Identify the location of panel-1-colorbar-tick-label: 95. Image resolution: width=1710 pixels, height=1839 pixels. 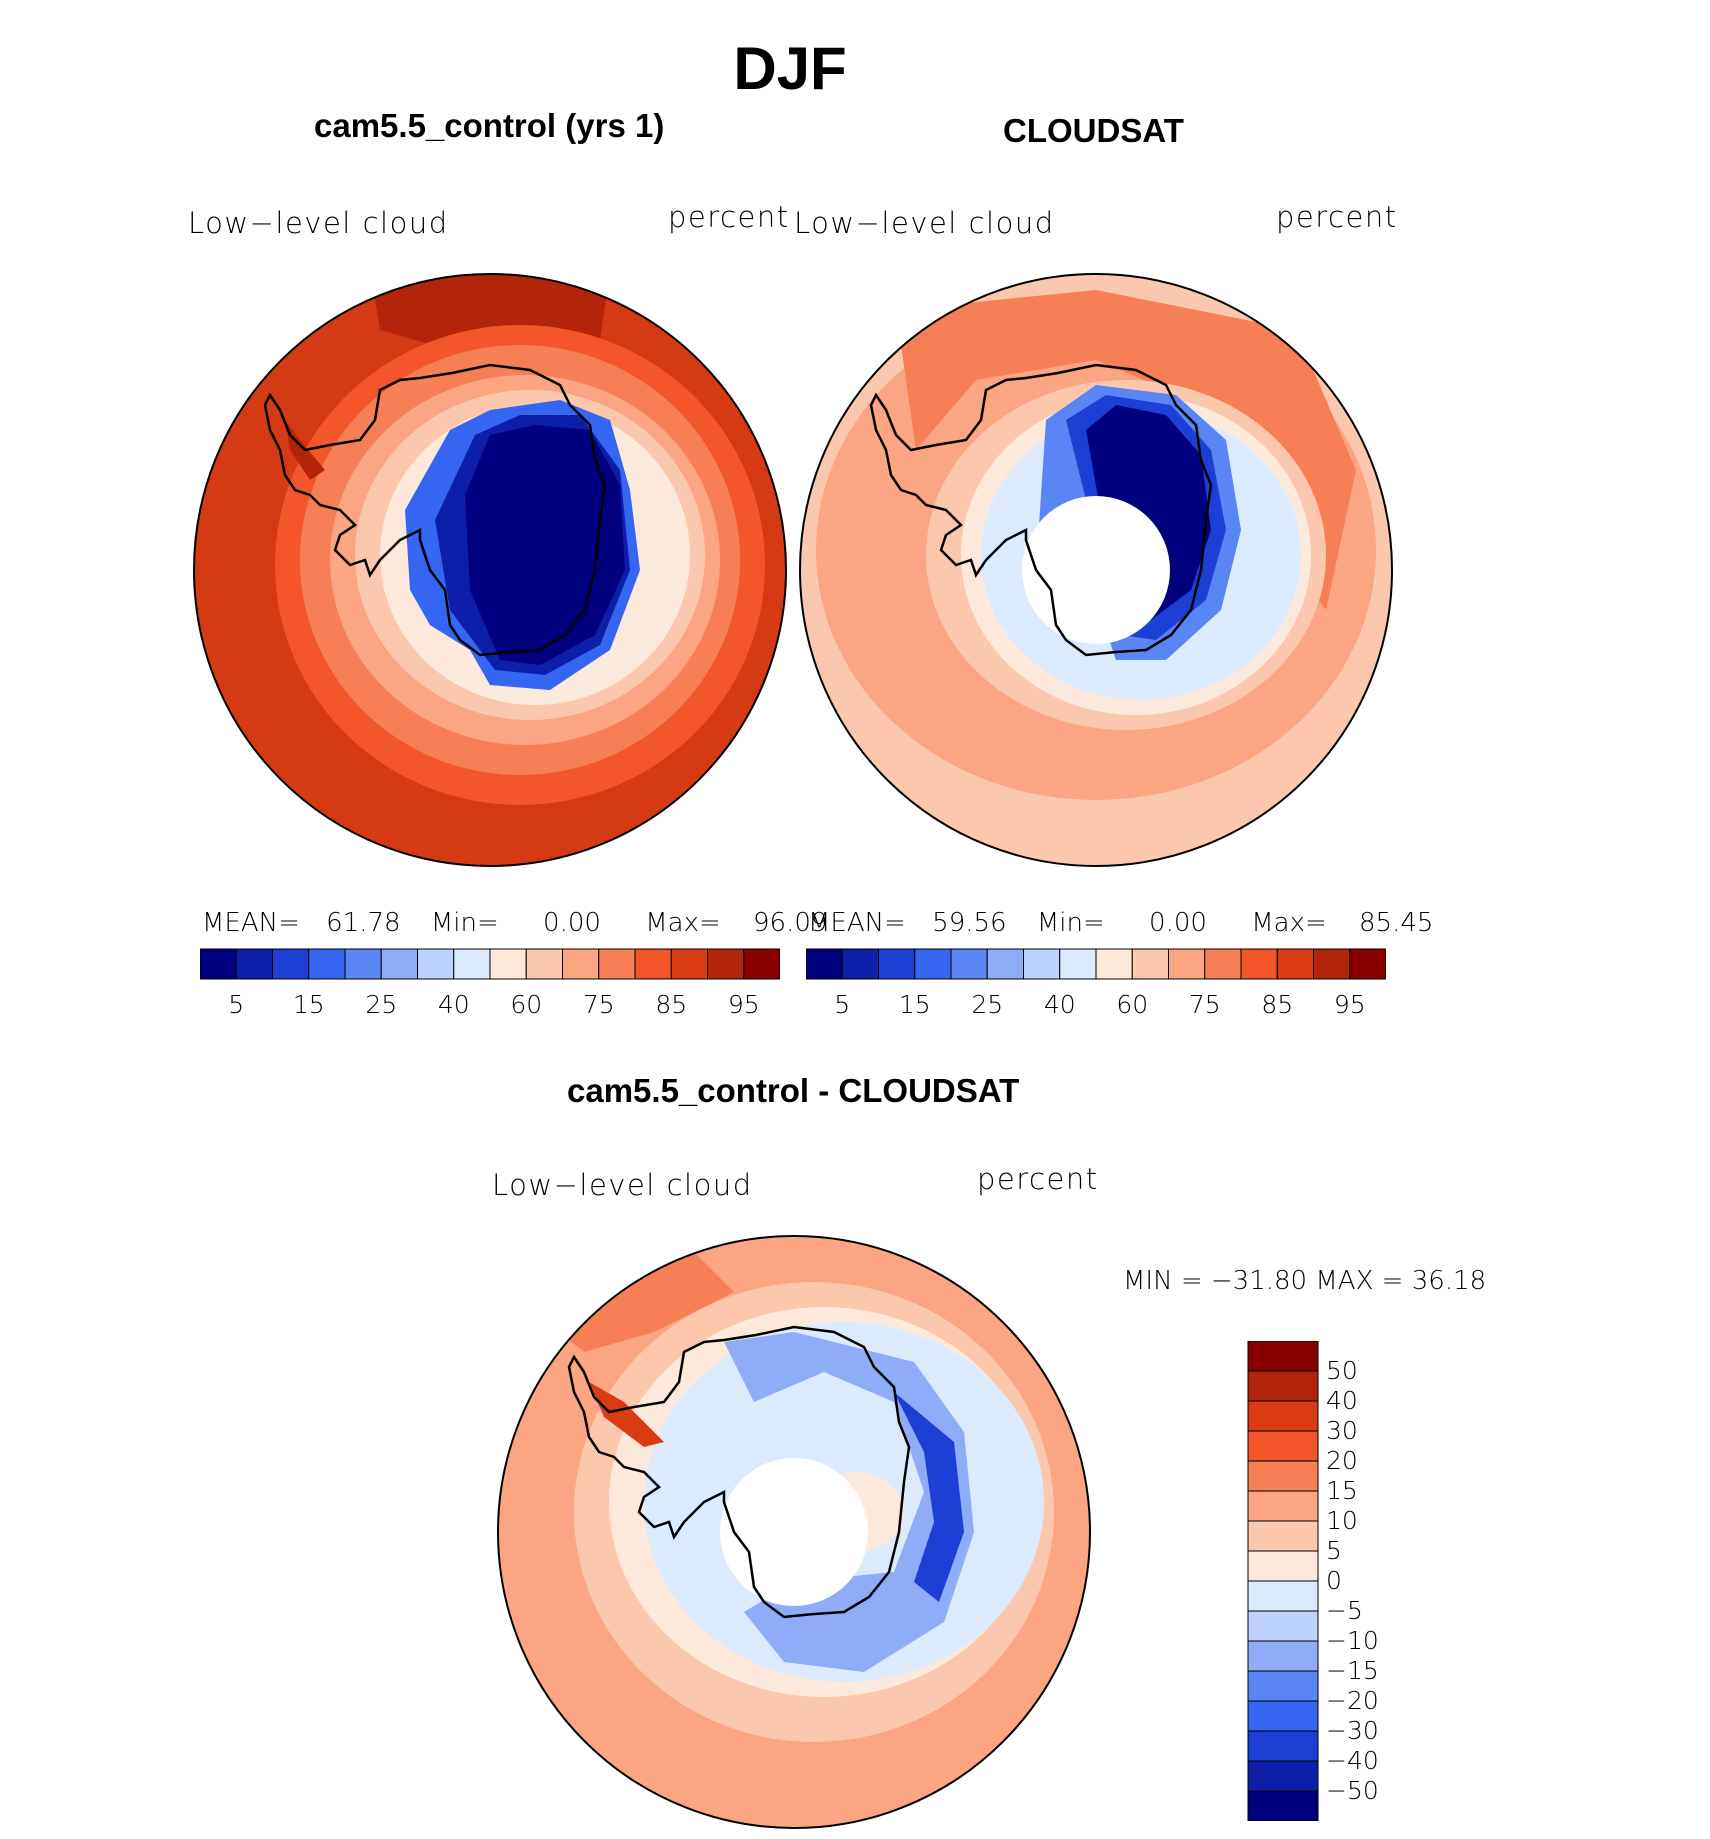
(743, 1004).